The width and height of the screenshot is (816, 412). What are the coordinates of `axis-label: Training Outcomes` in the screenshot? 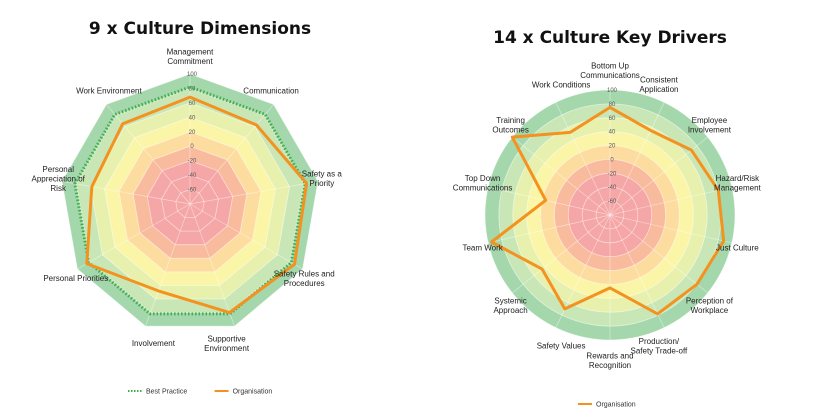 It's located at (510, 125).